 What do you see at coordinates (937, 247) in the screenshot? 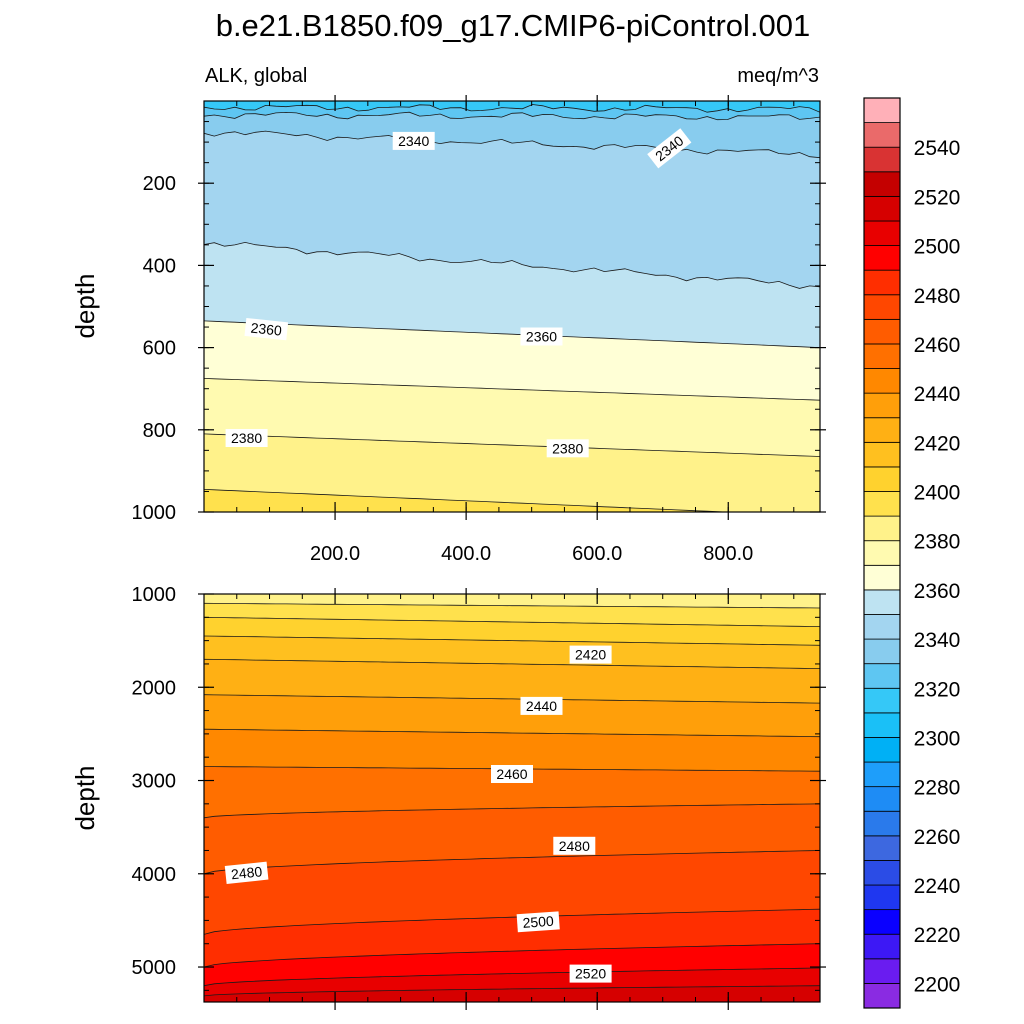
I see `colorbar-tick-label: 2500` at bounding box center [937, 247].